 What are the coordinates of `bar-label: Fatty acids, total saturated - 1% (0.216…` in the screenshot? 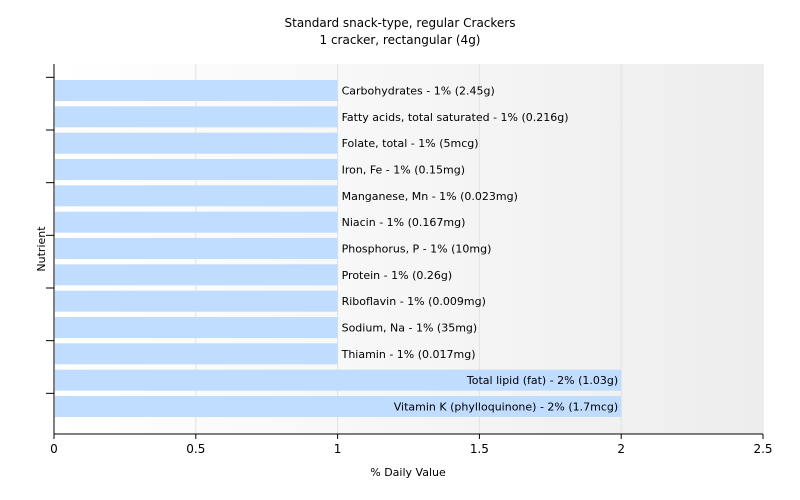 It's located at (455, 117).